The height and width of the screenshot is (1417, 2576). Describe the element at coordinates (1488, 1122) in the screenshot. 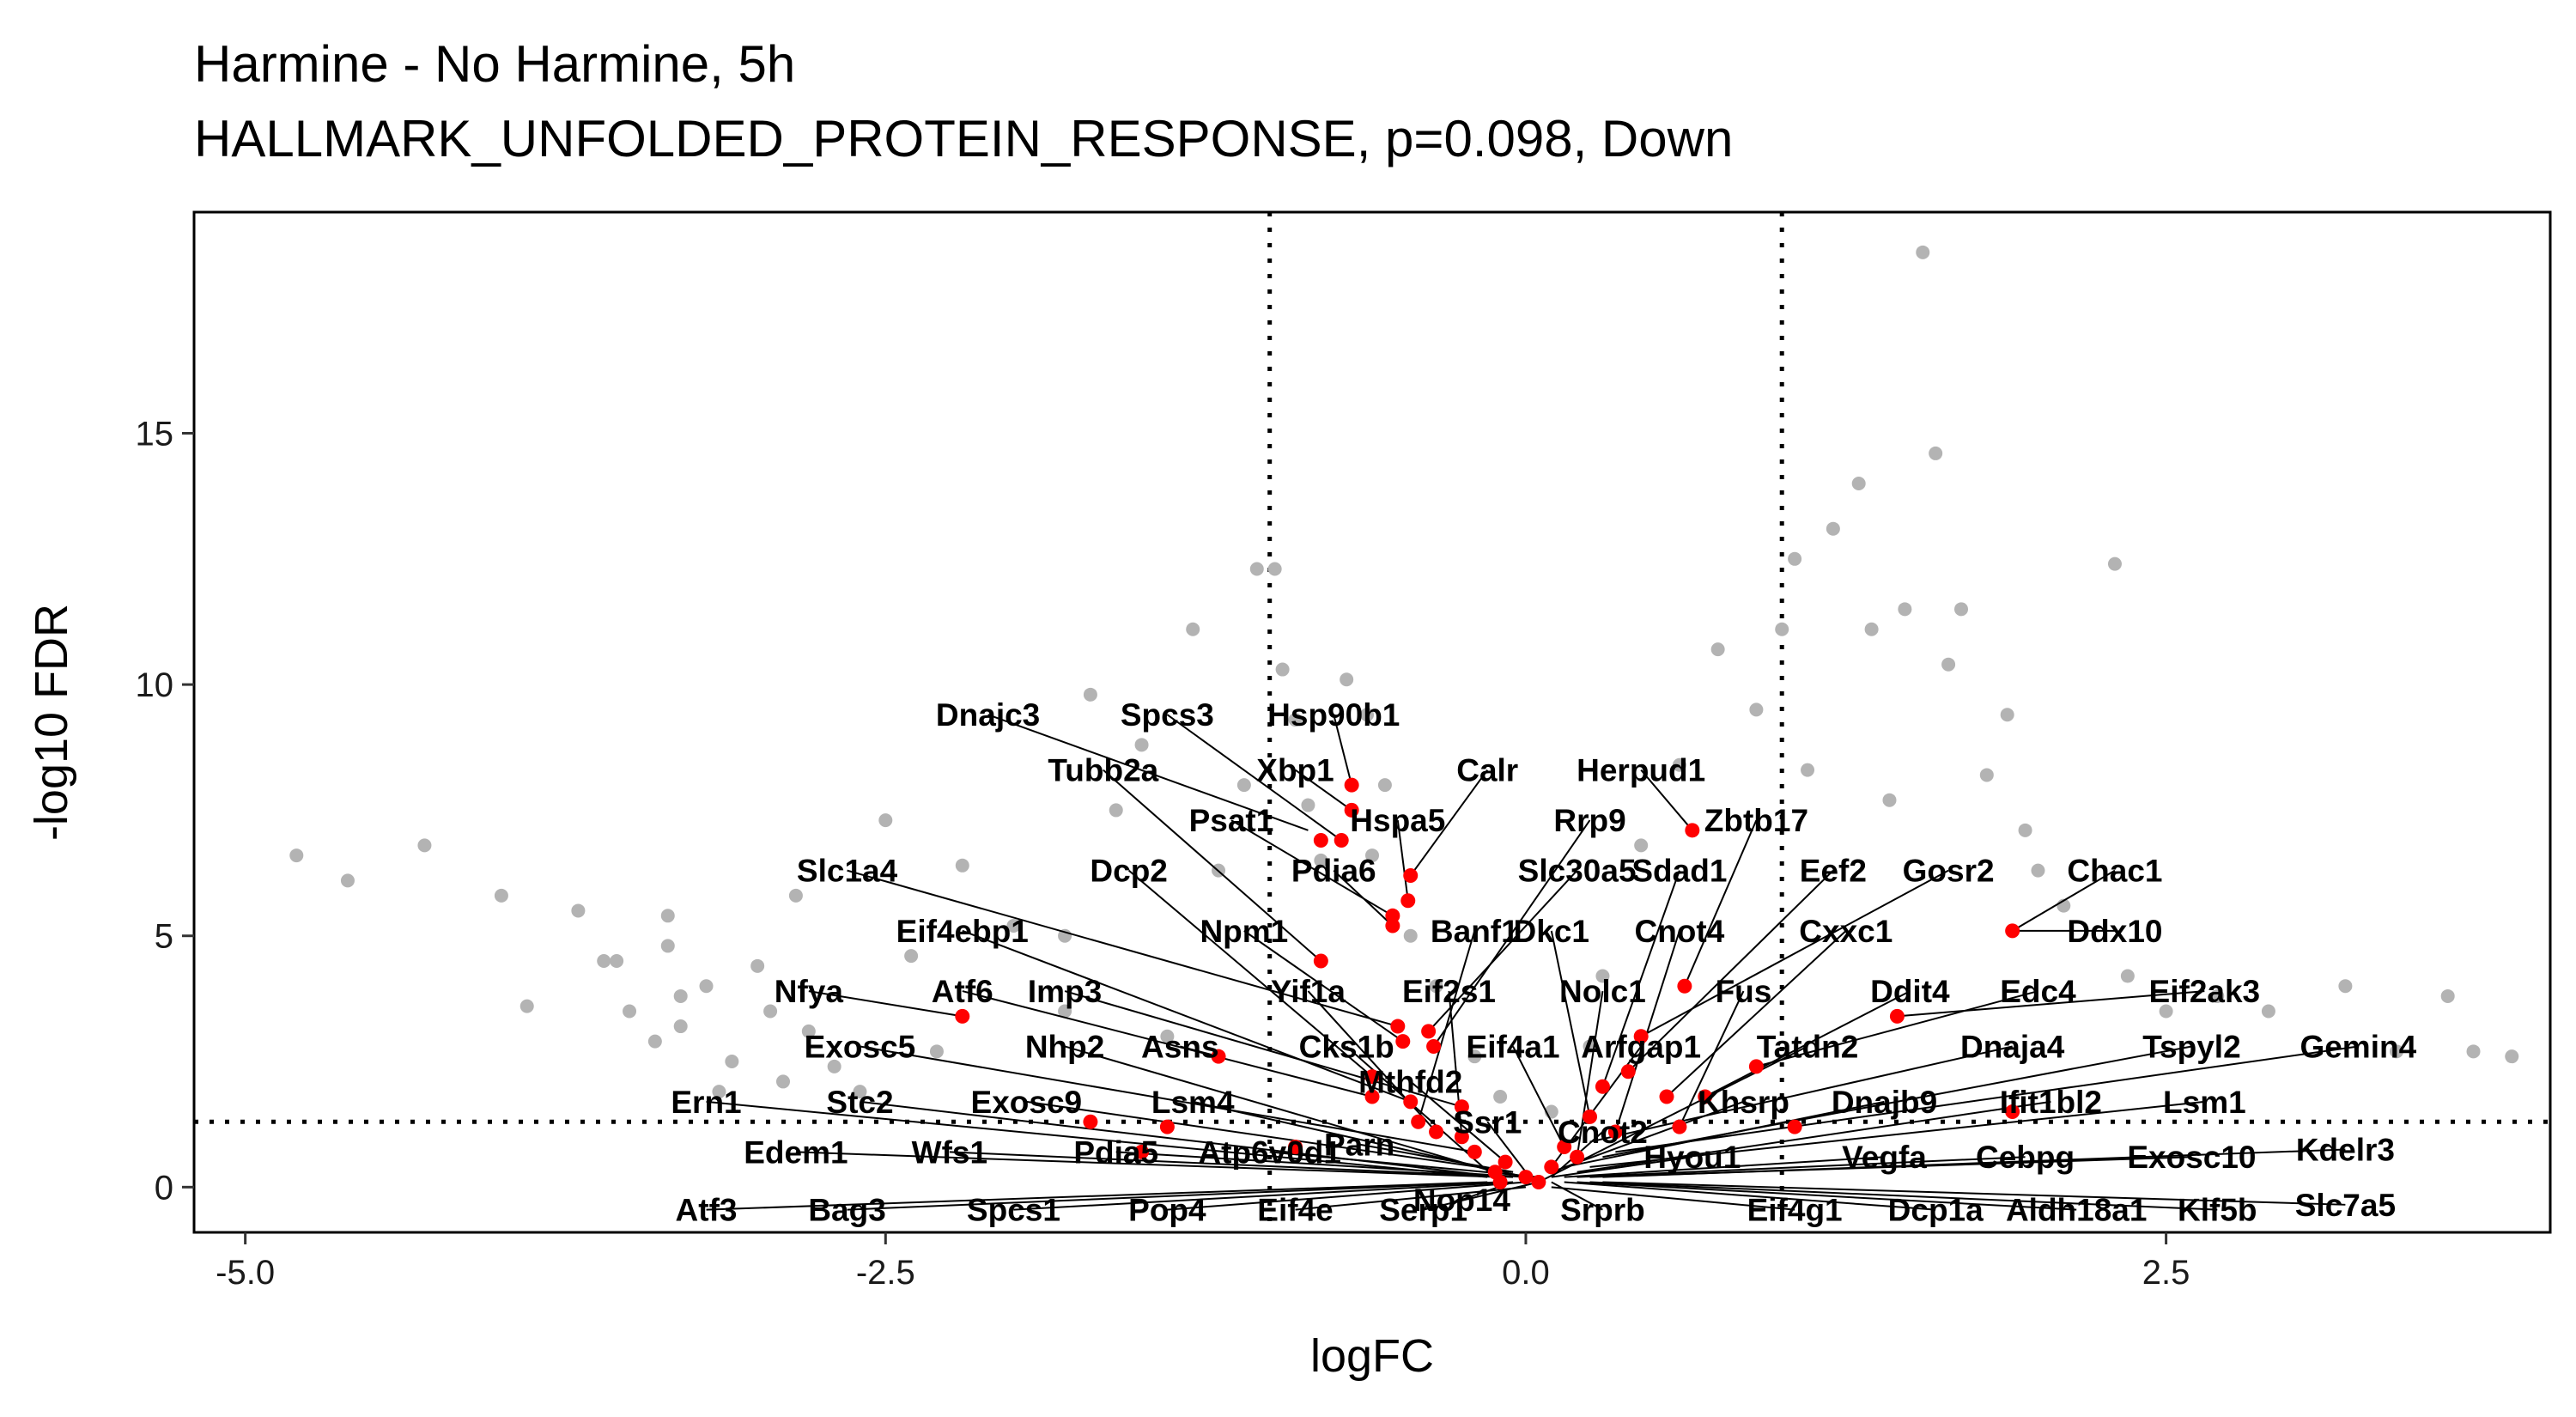

I see `gene-label: Ssr1` at that location.